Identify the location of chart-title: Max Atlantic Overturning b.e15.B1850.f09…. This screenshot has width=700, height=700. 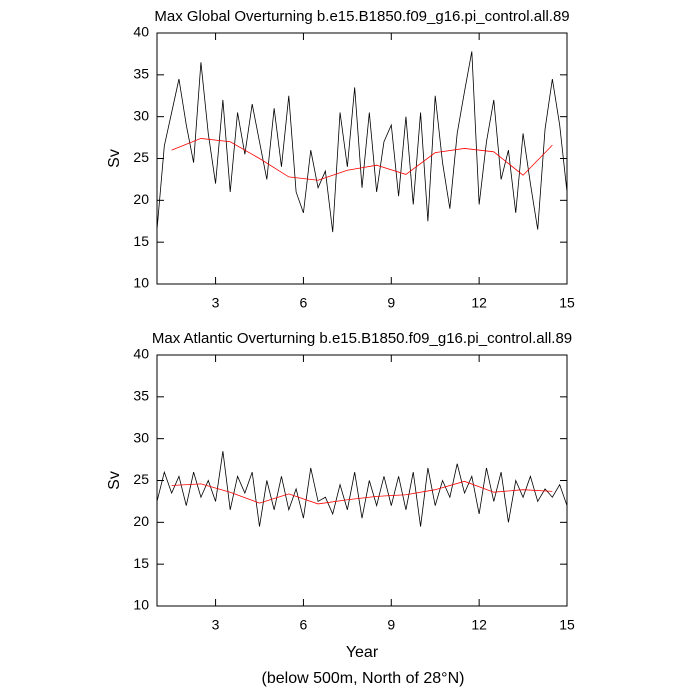
(362, 338).